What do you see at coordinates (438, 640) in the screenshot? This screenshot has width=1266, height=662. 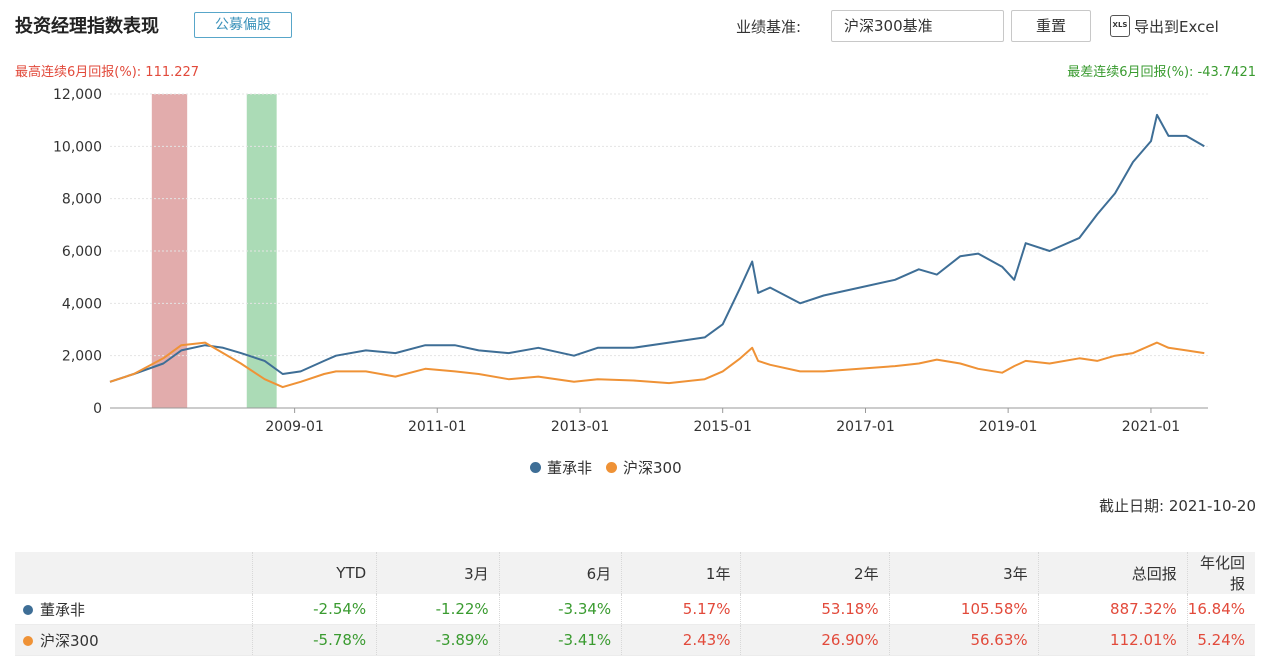 I see `table-cell: -3.89%` at bounding box center [438, 640].